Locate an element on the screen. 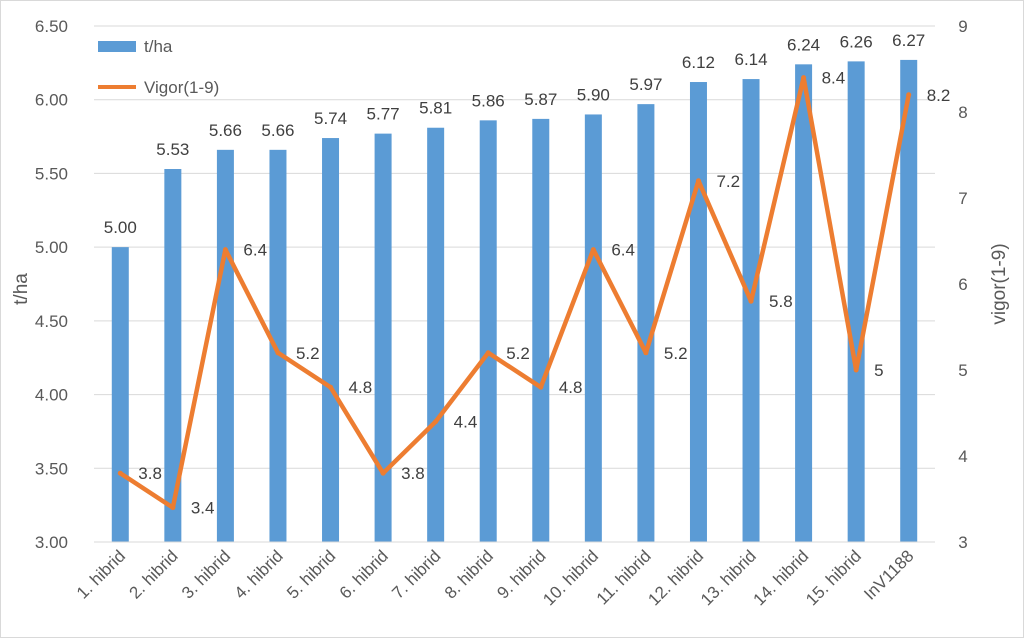  right-axis-ticks: 3 4 5 6 7 8 9 is located at coordinates (962, 284).